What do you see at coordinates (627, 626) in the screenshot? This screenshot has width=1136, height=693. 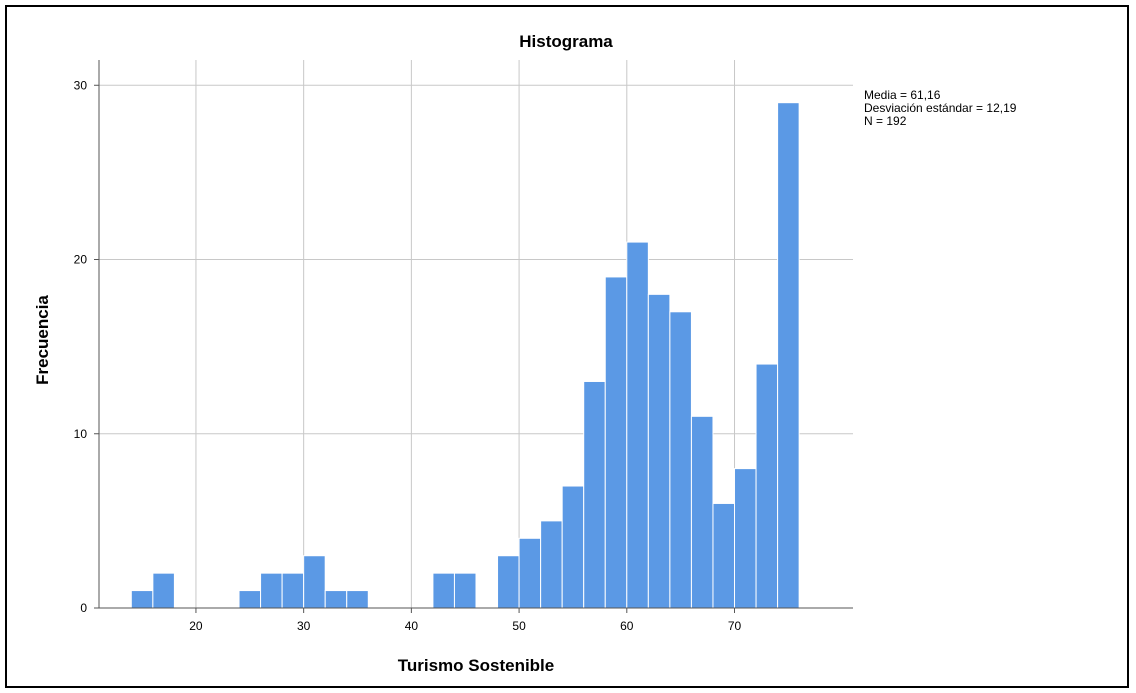 I see `x-tick-label: 60` at bounding box center [627, 626].